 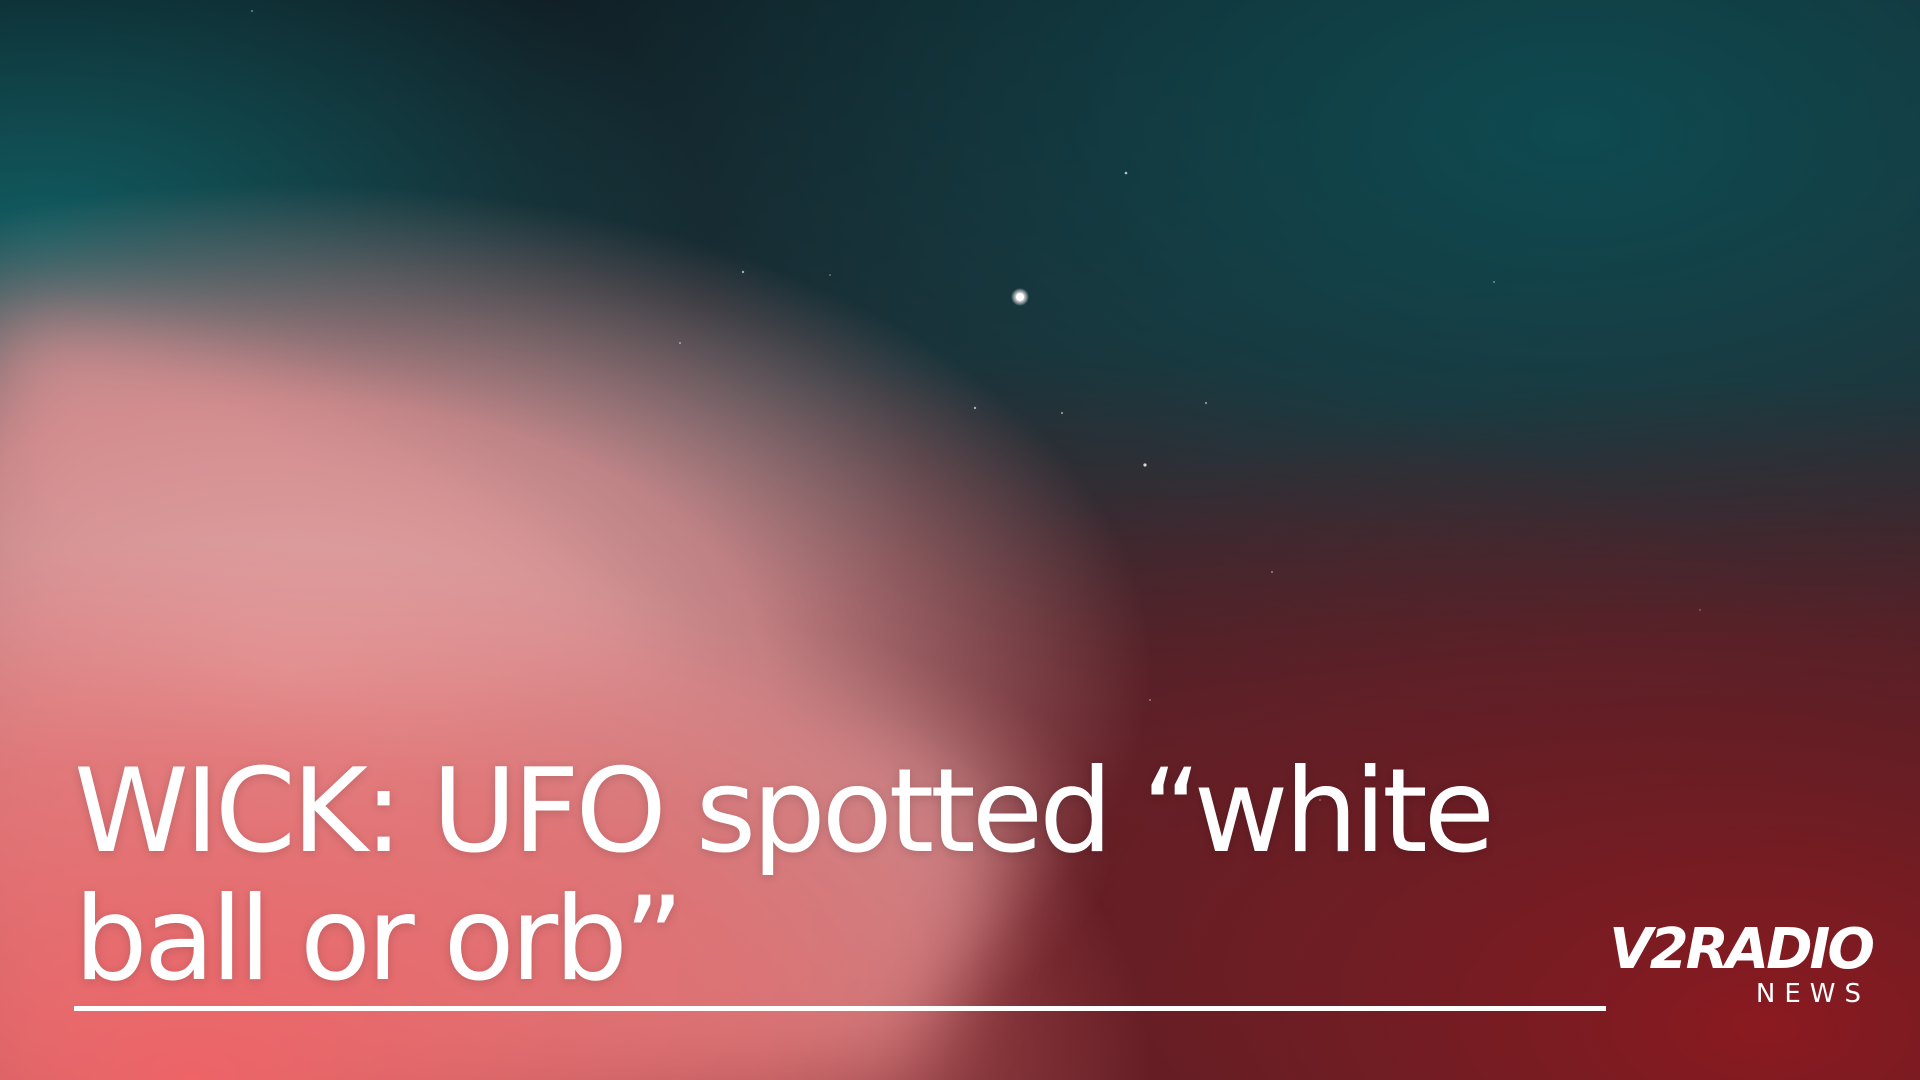 I want to click on v2radio-news-logo: V2RADIO NEWS, so click(x=1739, y=963).